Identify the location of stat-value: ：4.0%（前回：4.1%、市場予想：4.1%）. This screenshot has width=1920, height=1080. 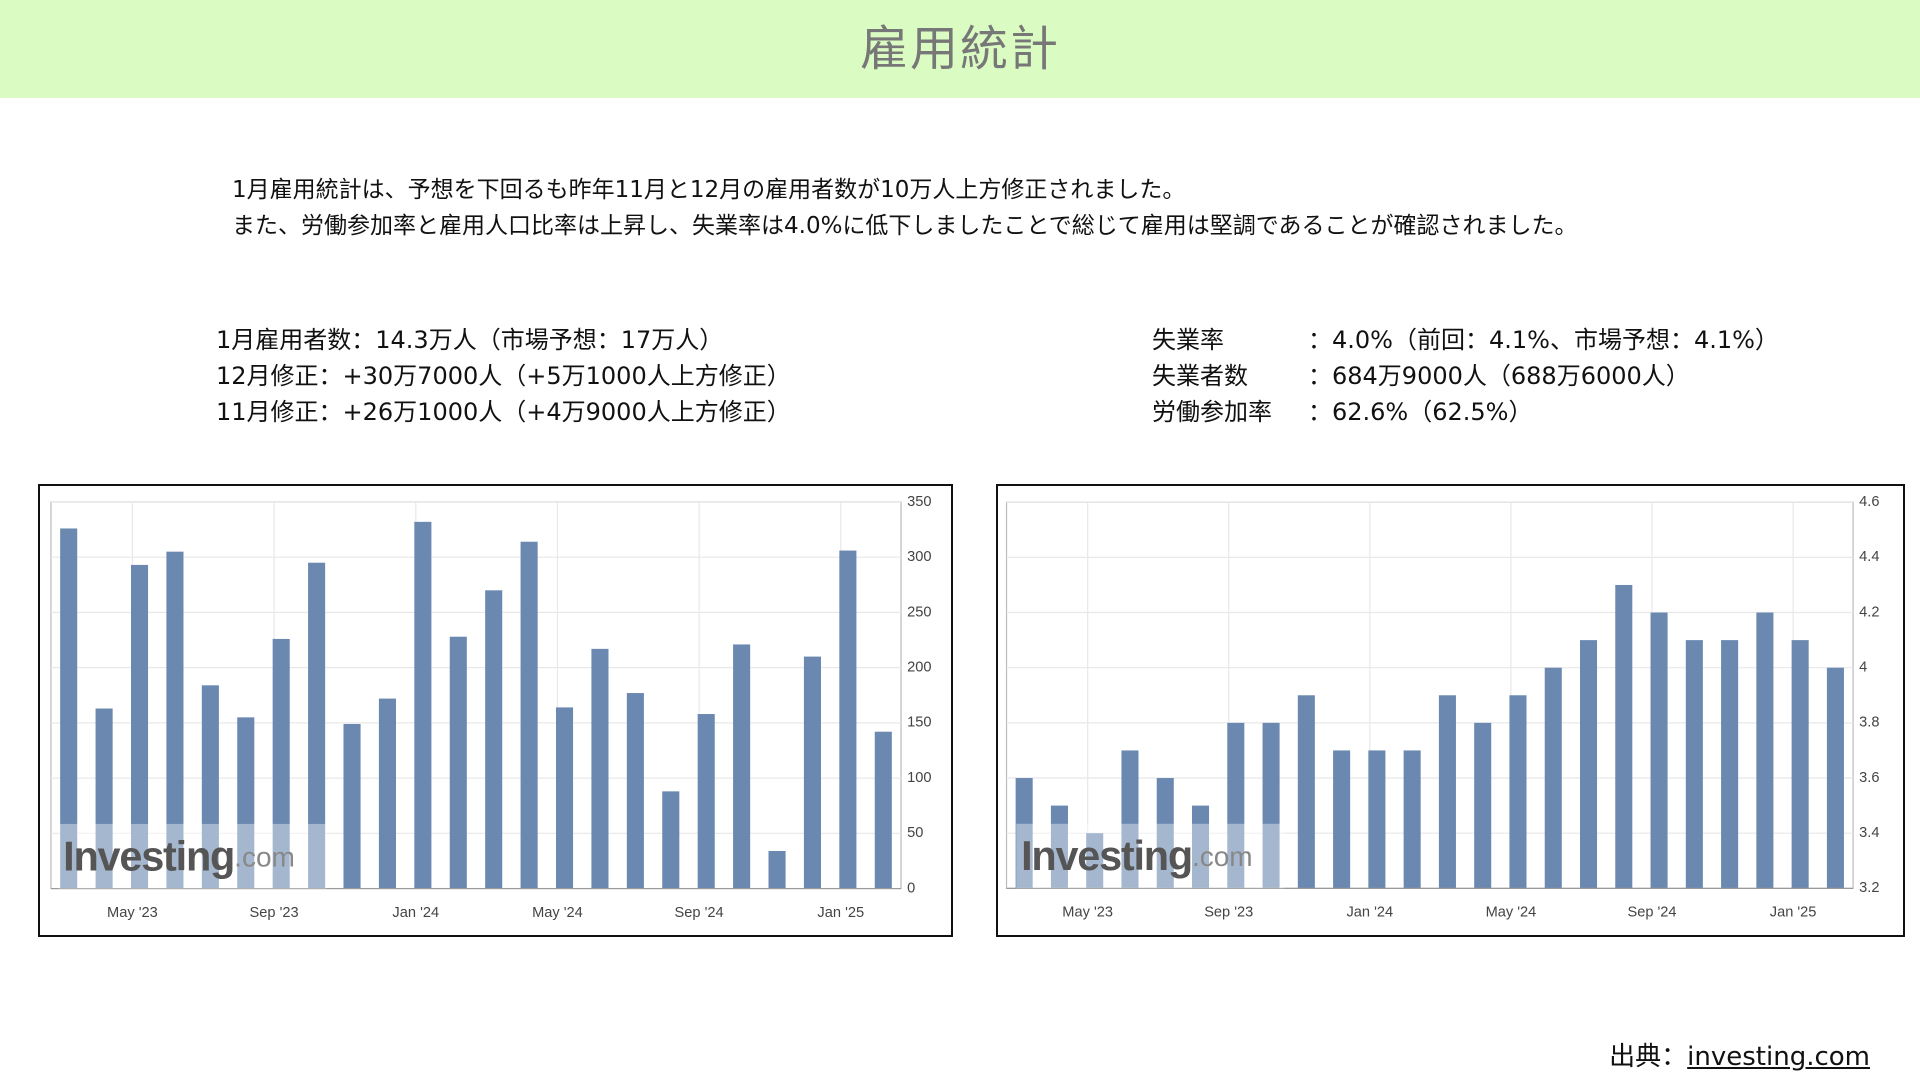
(1543, 340).